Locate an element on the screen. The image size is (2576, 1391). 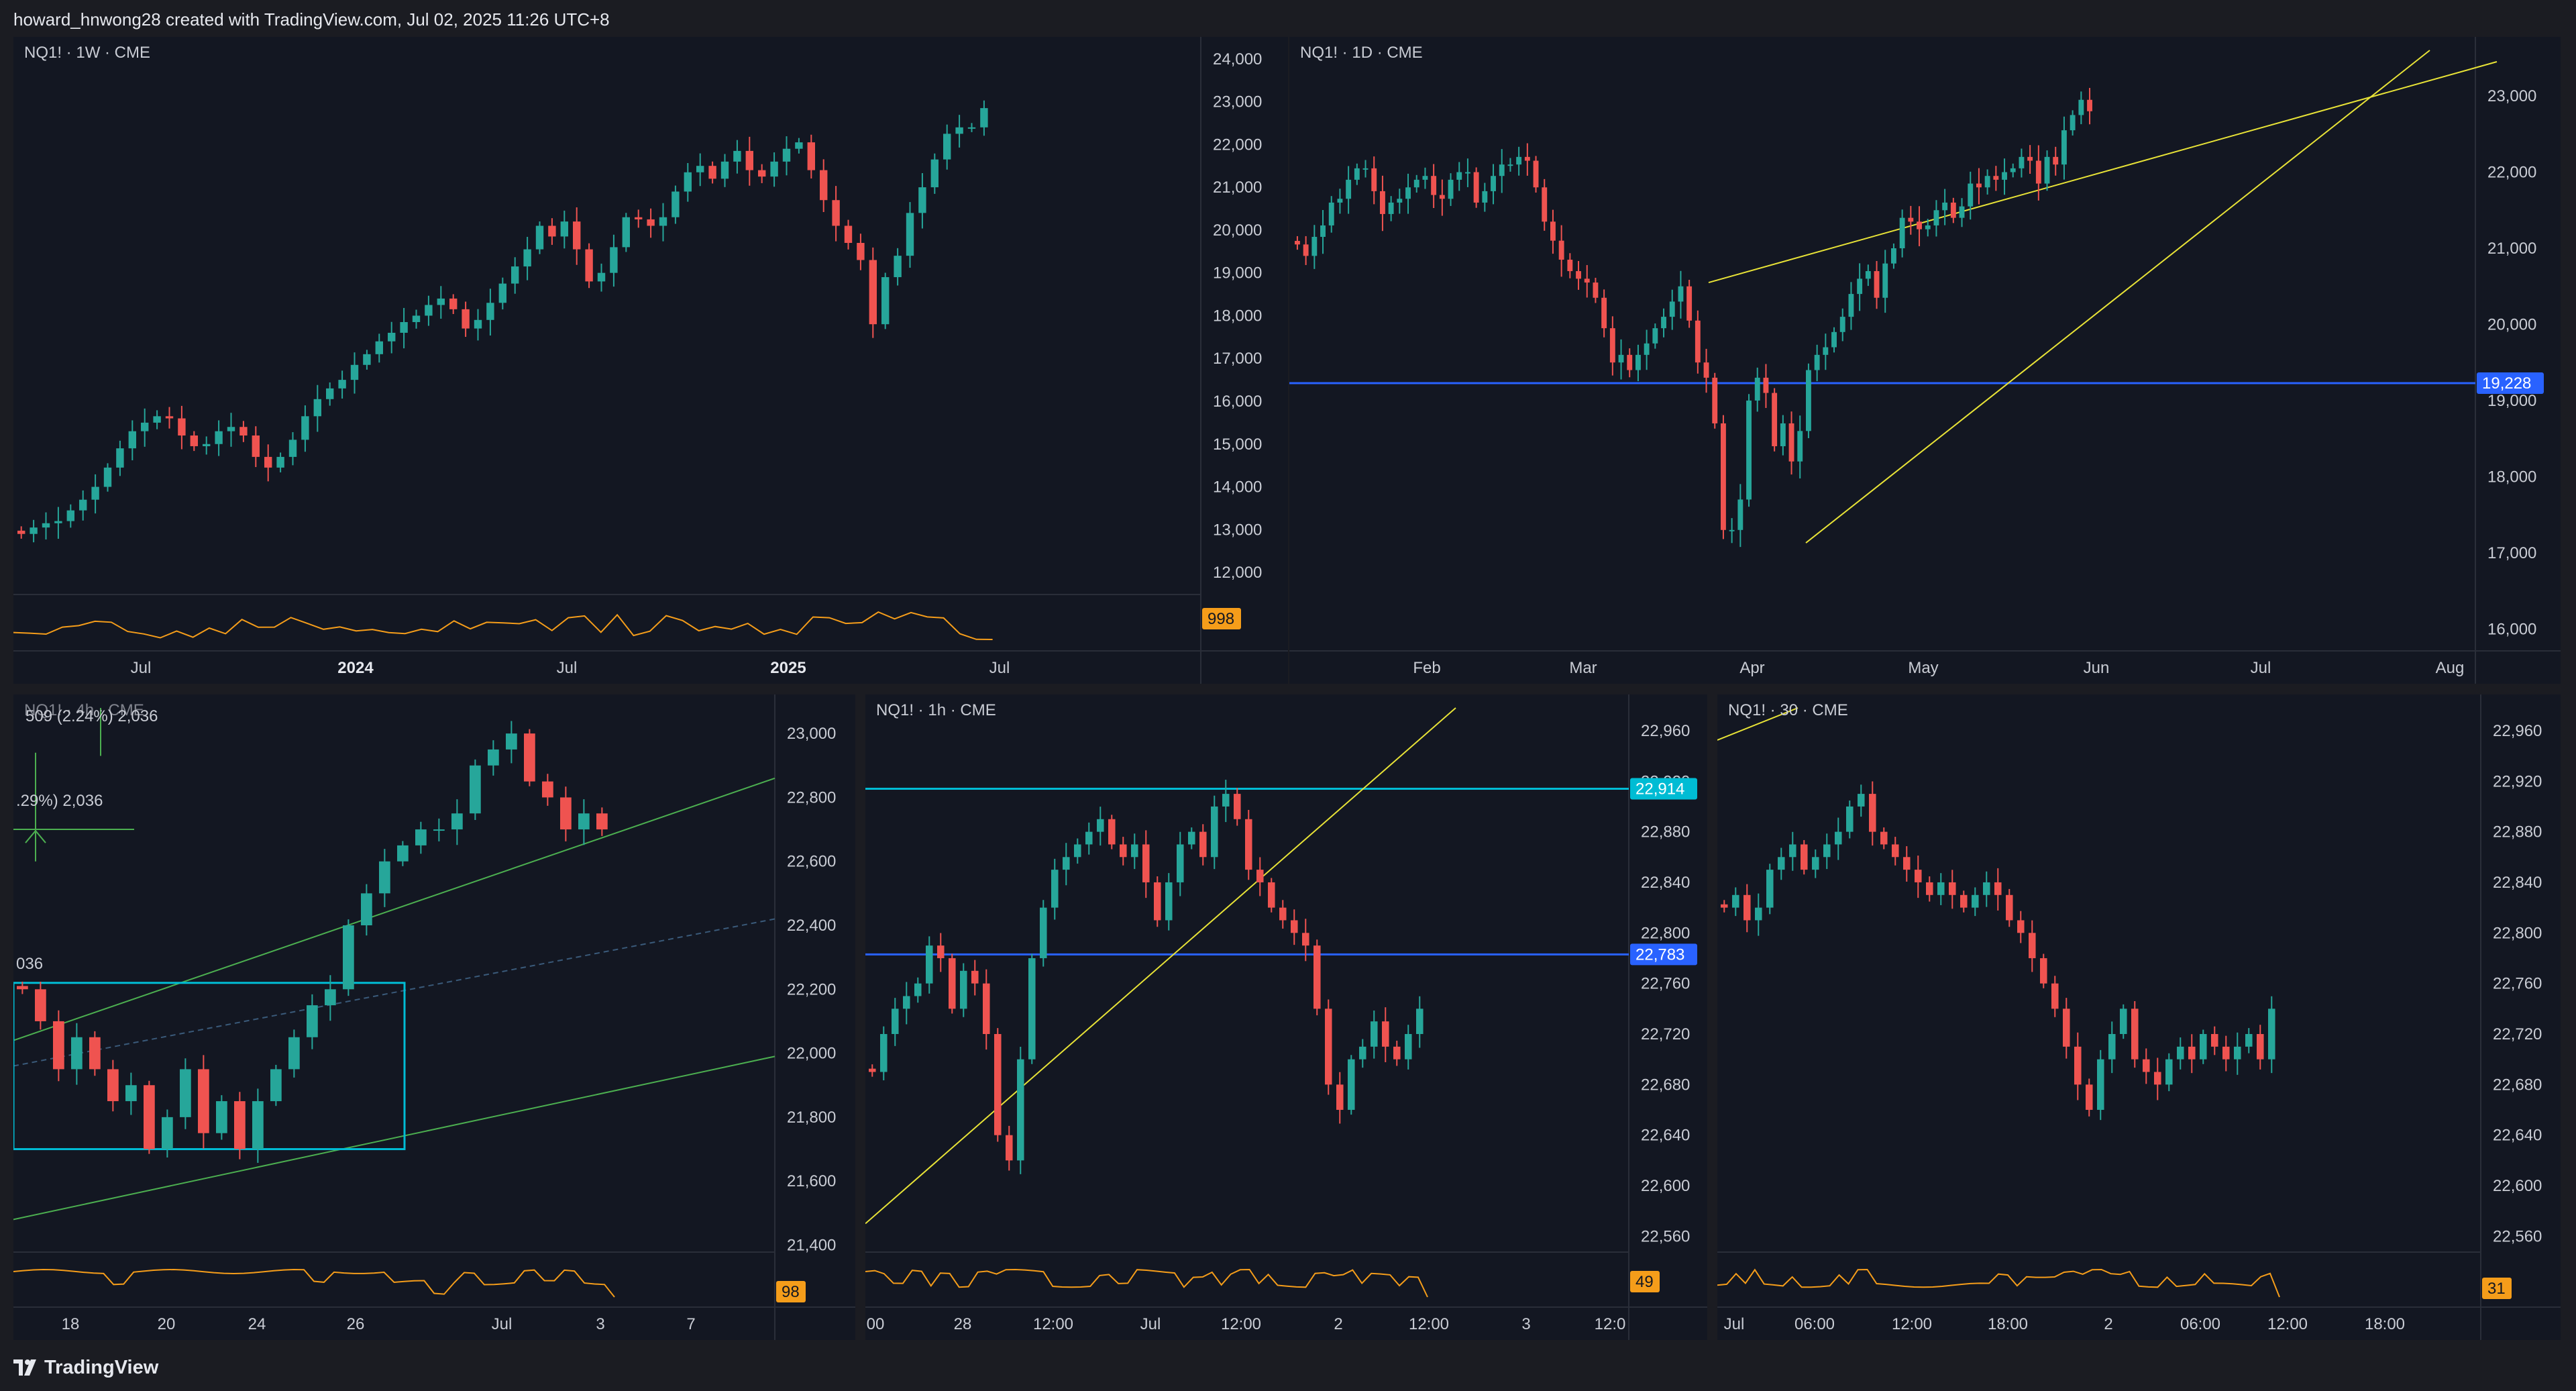
y-tick-label: 16,000 is located at coordinates (2511, 629).